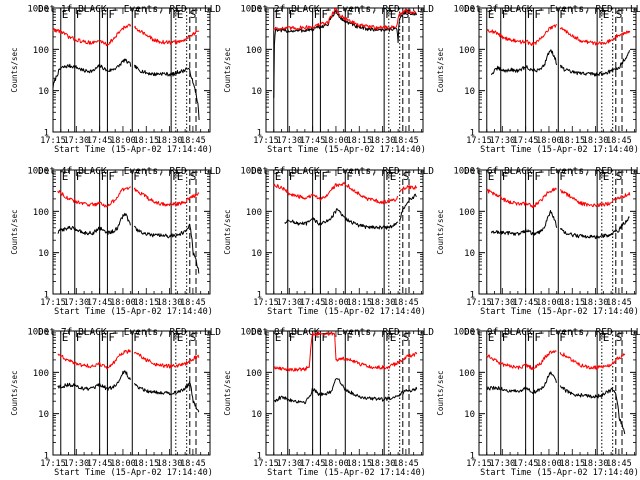 This screenshot has height=480, width=640. What do you see at coordinates (342, 9) in the screenshot?
I see `panel-title: Det 2f BLACK = Events, RED = LLD` at bounding box center [342, 9].